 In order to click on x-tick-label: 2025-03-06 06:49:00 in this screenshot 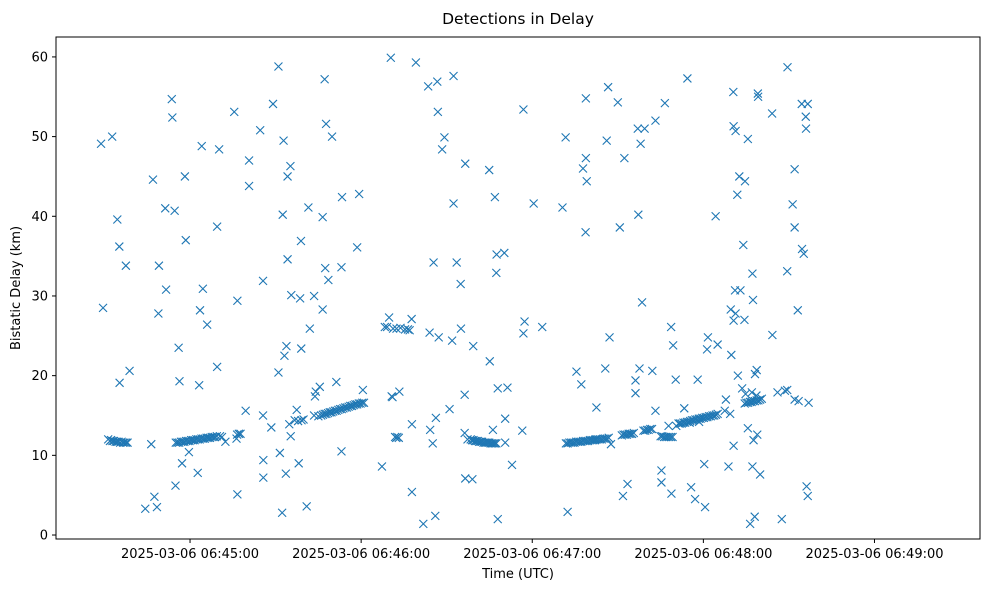, I will do `click(874, 554)`.